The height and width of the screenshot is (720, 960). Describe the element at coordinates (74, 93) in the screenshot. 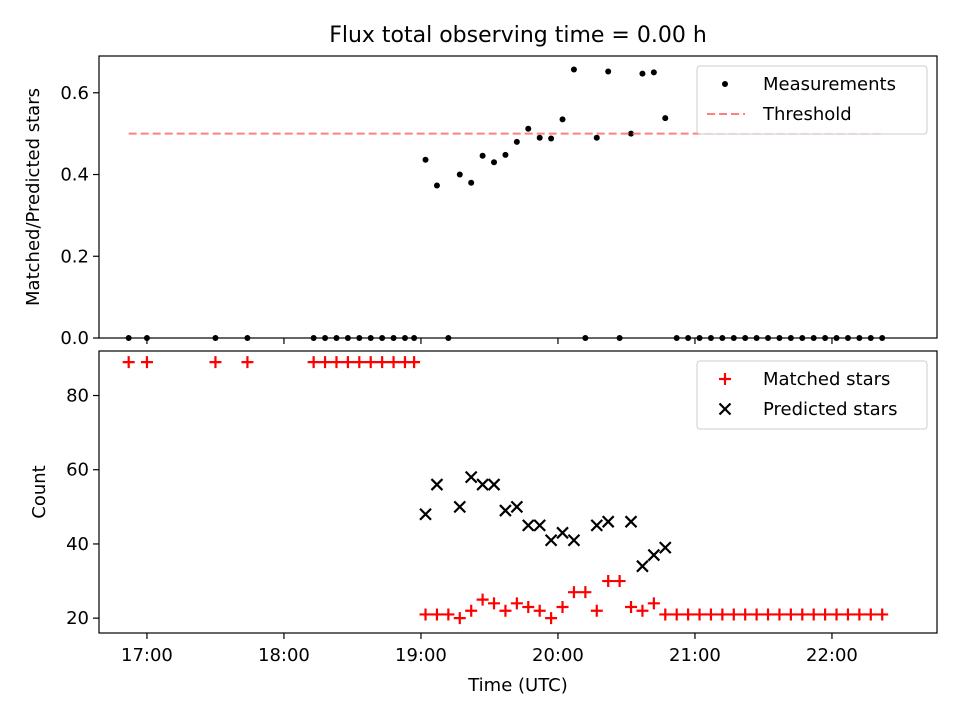

I see `y-tick-label: 0.6` at that location.